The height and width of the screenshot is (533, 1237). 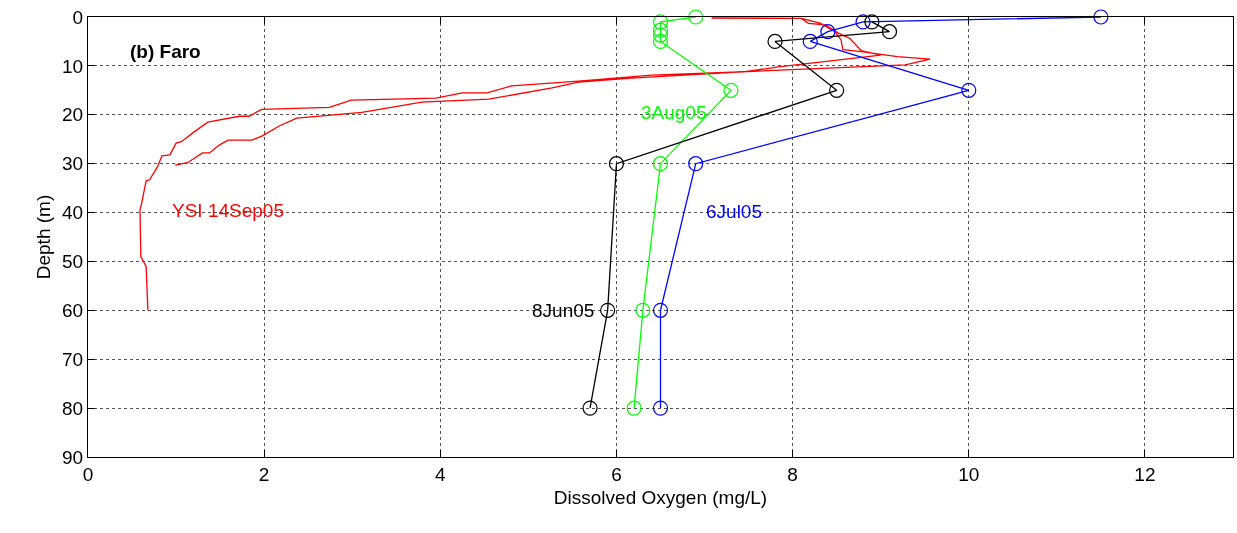 What do you see at coordinates (228, 210) in the screenshot?
I see `series-label: YSI 14Sep05` at bounding box center [228, 210].